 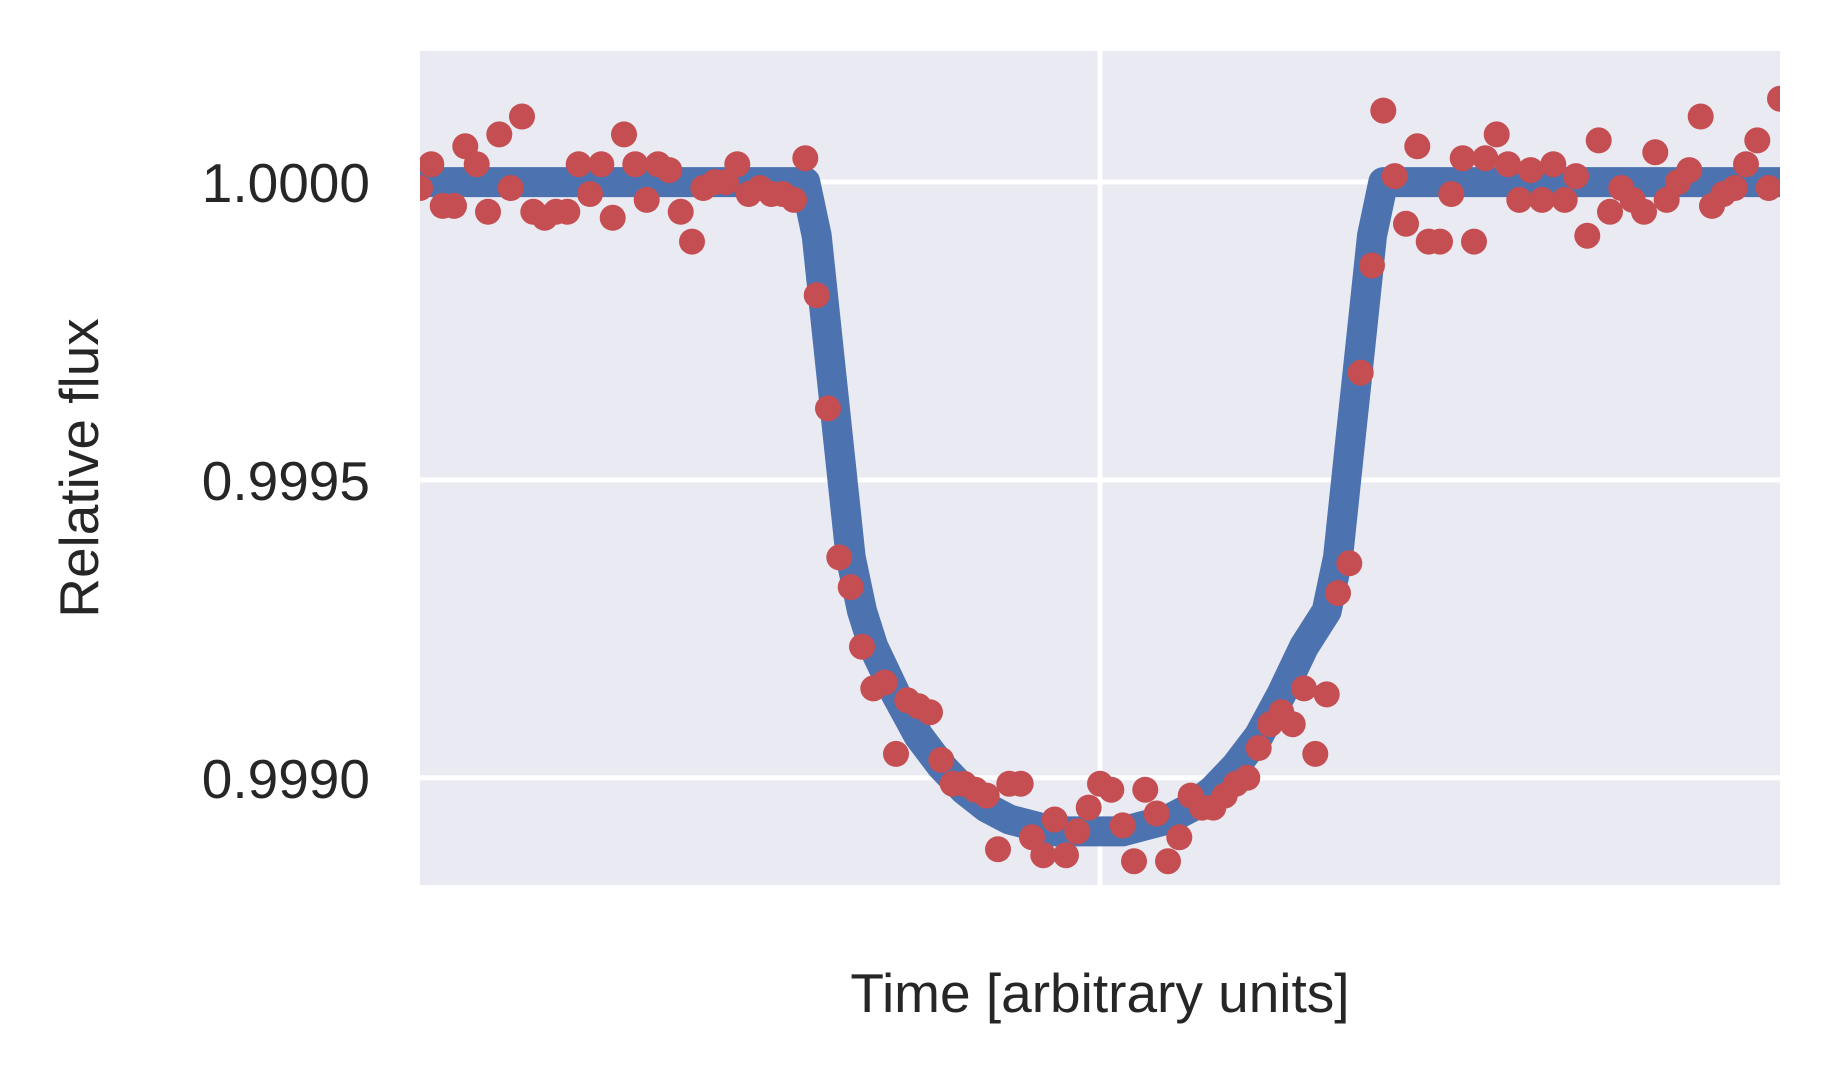 What do you see at coordinates (286, 779) in the screenshot?
I see `y-tick-label: 0.9990` at bounding box center [286, 779].